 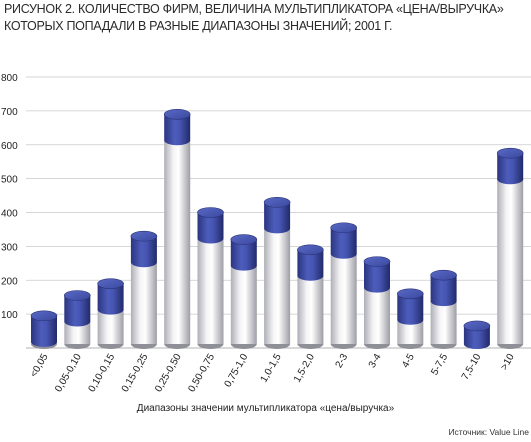 I want to click on x-tick-label: 1,0-1,5, so click(x=271, y=368).